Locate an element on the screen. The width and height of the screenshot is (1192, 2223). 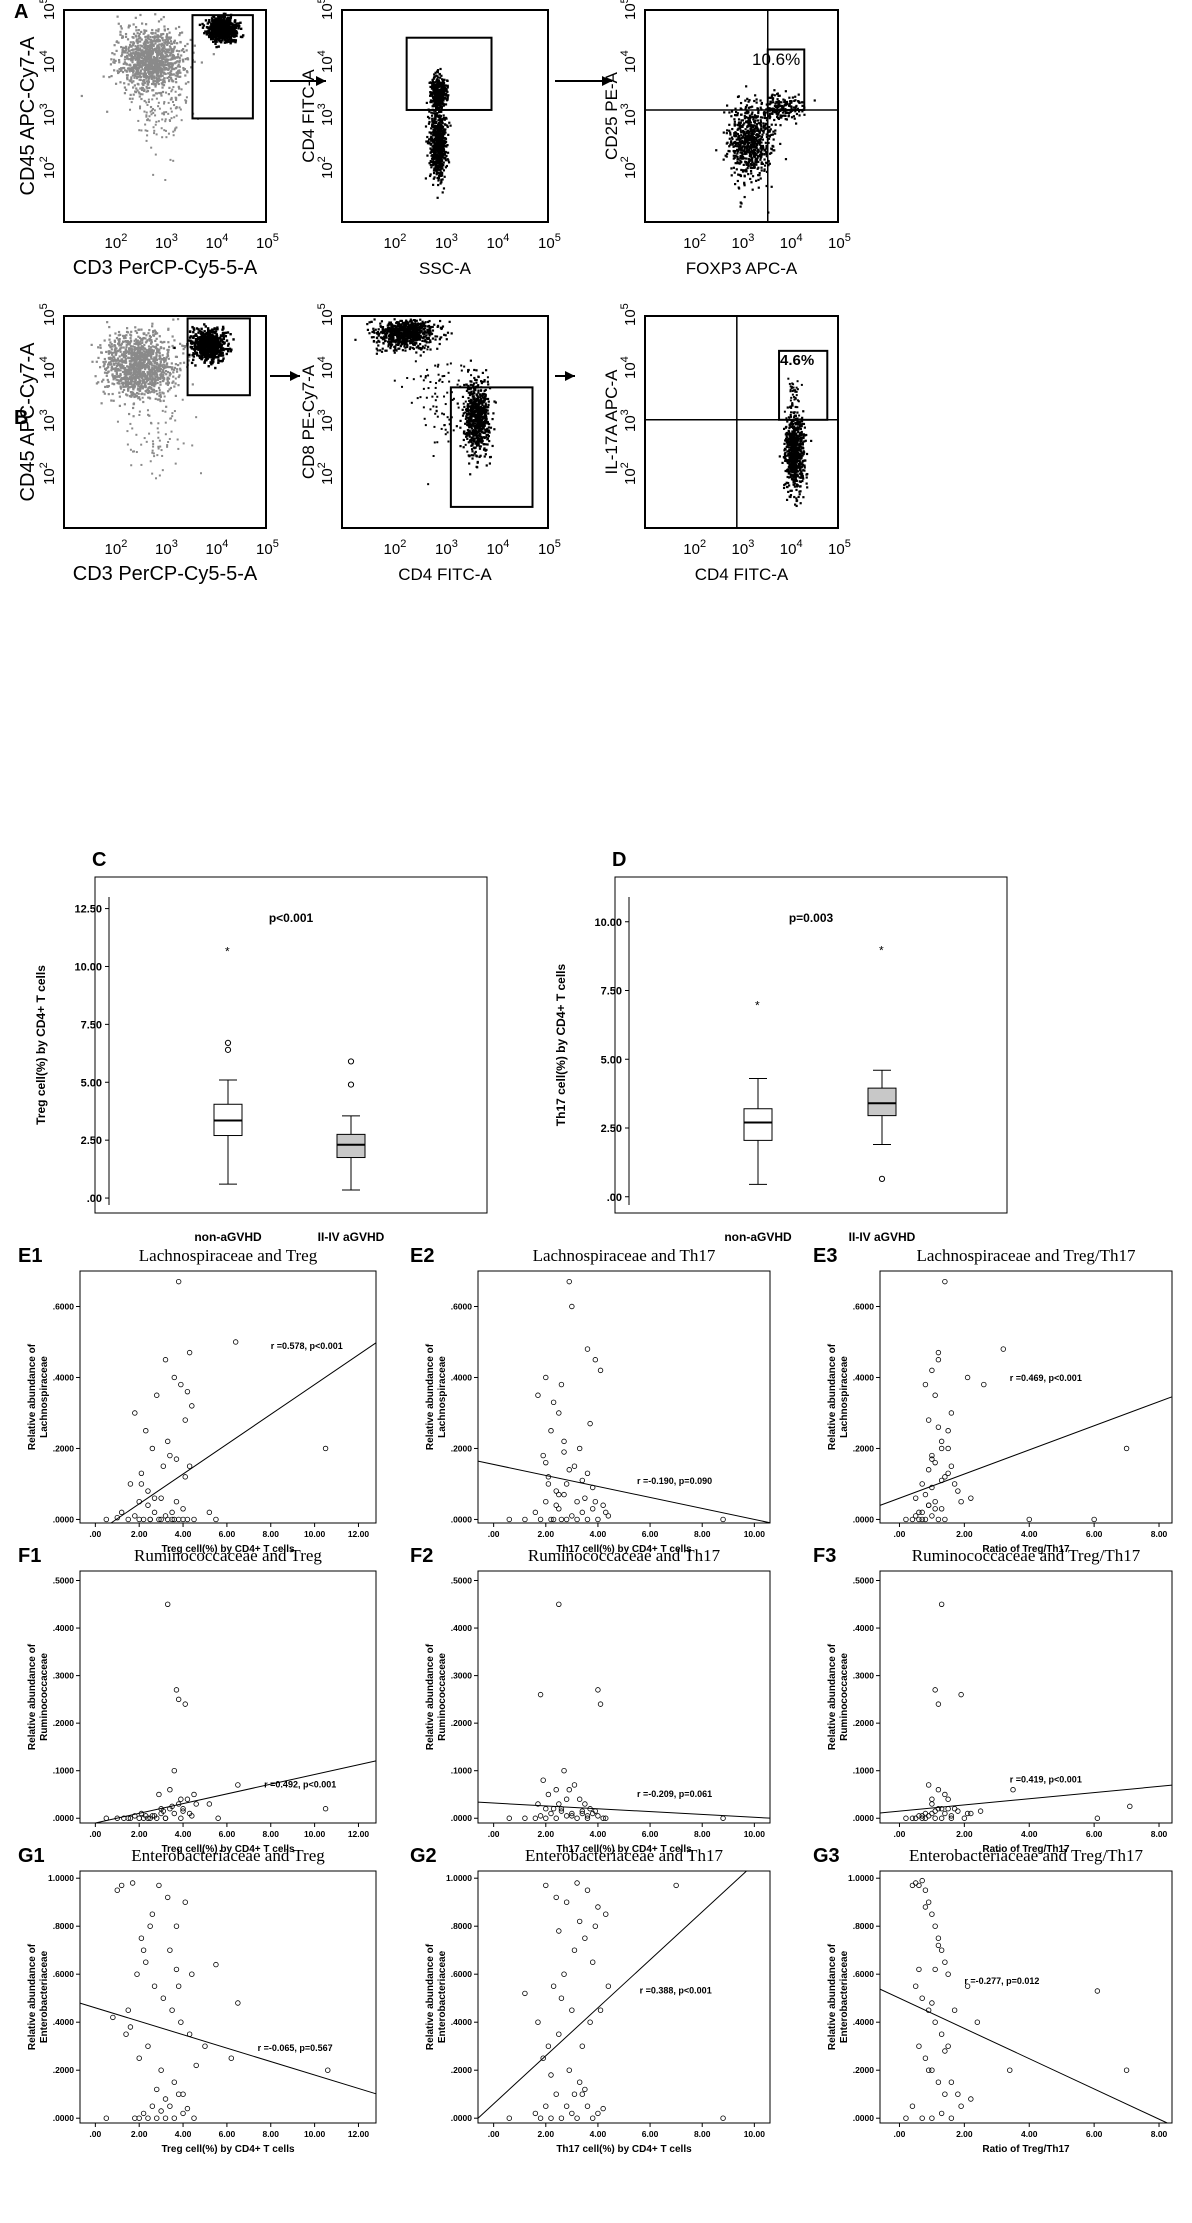
event-dots is located at coordinates (438, 133).